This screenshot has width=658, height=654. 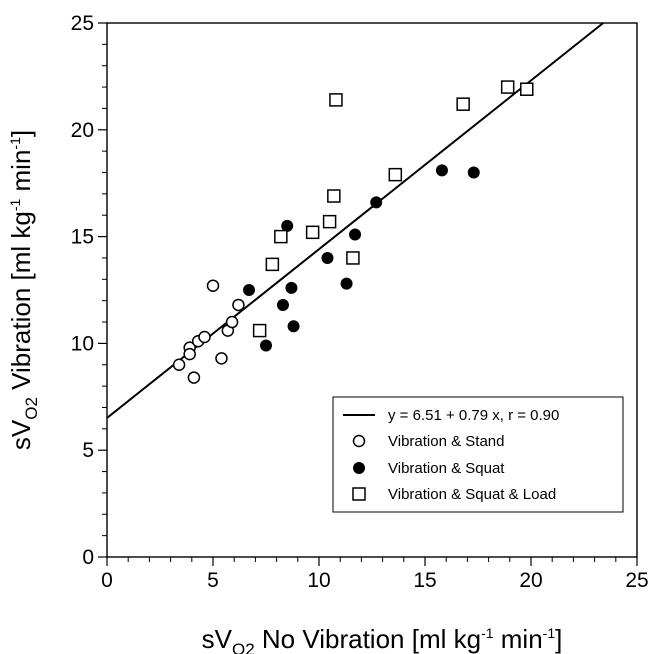 I want to click on x-tick-label: 0, so click(x=107, y=580).